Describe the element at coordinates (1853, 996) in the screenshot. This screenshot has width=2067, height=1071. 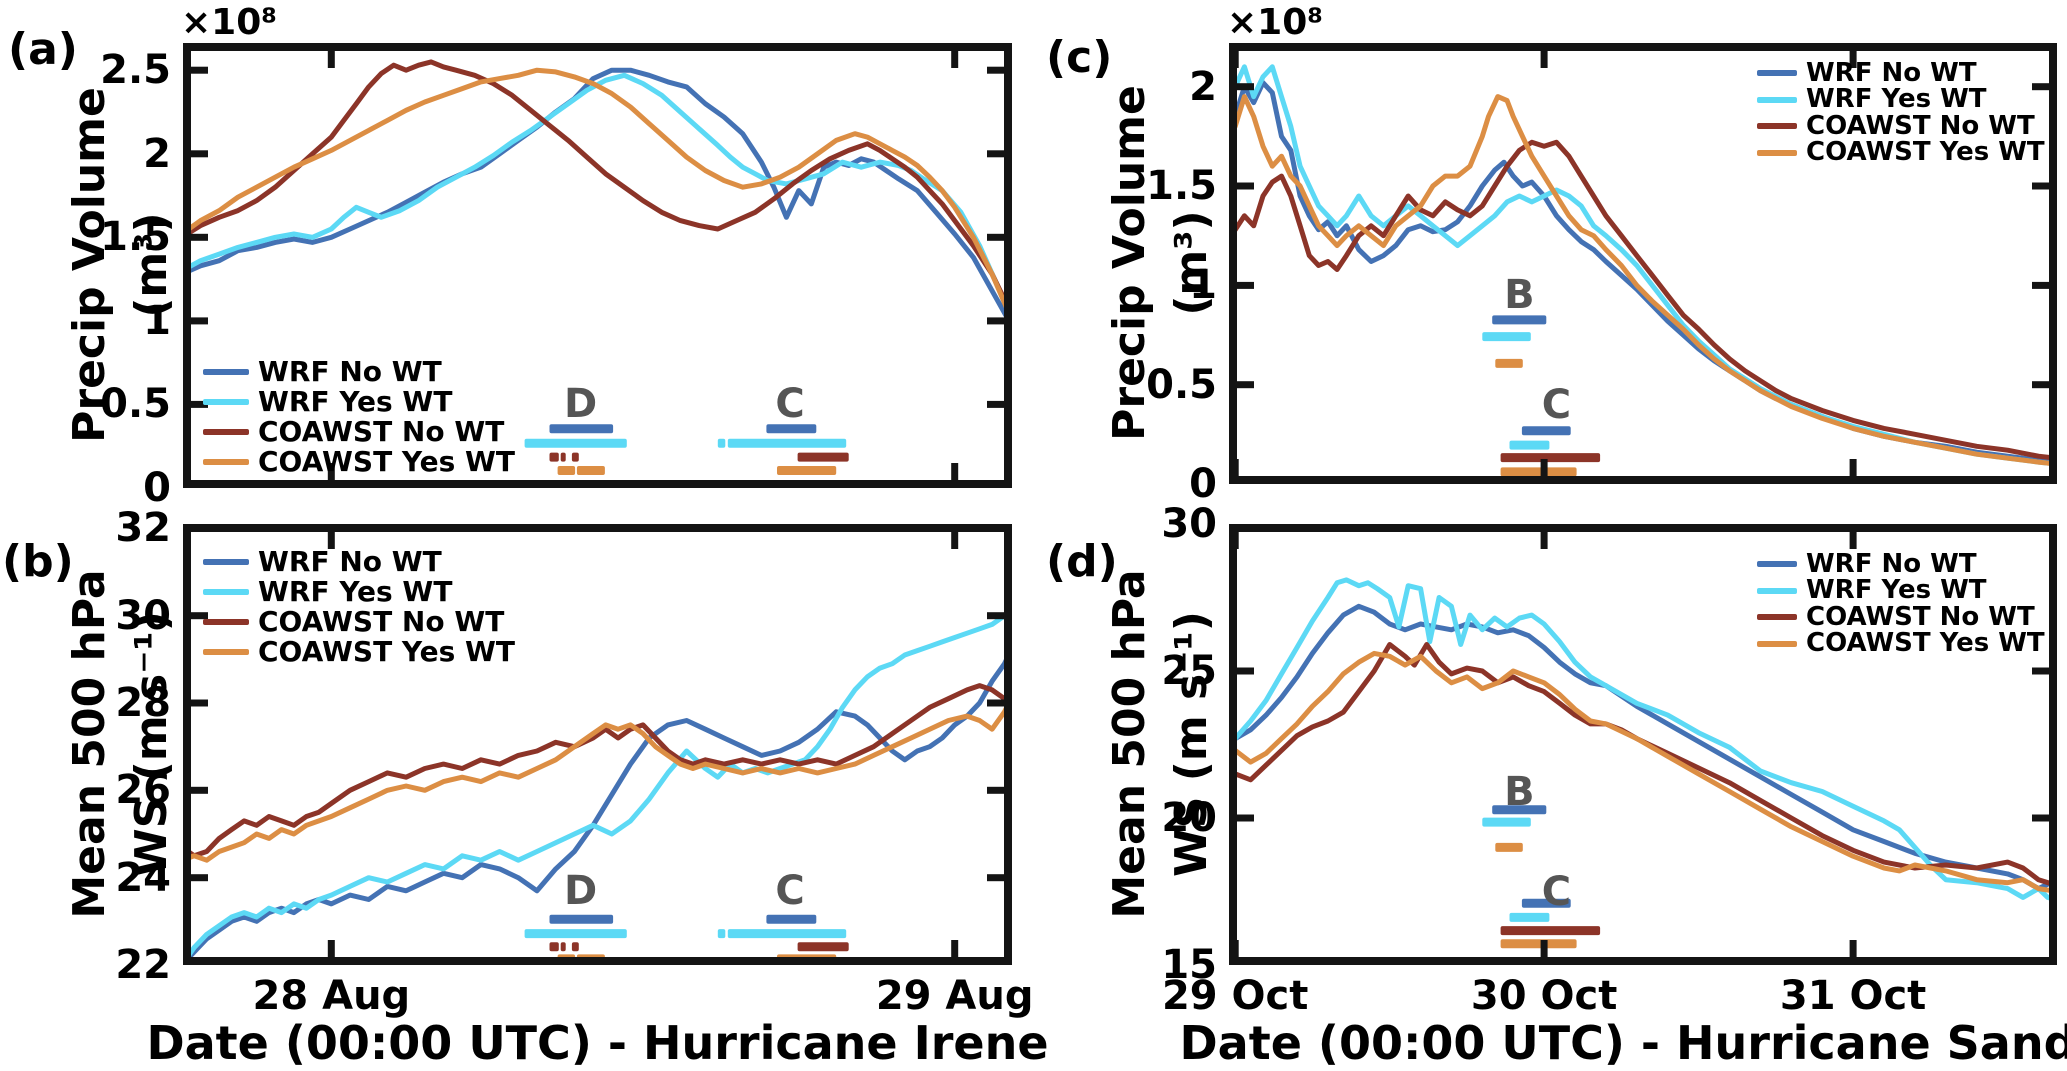
I see `x-tick-label: 31 Oct` at that location.